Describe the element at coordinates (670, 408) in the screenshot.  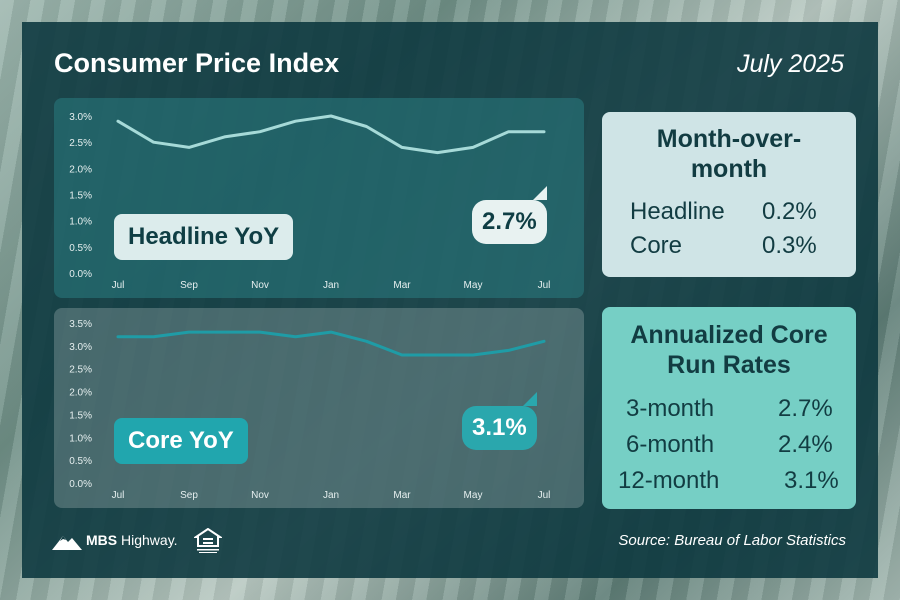
I see `run-rate-3m-label: 3-month` at that location.